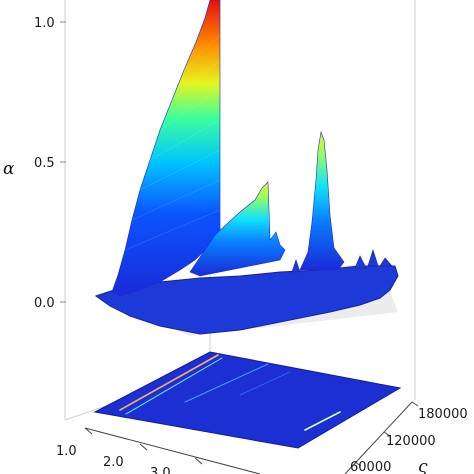  Describe the element at coordinates (66, 451) in the screenshot. I see `x-tick-label: 1.0` at that location.